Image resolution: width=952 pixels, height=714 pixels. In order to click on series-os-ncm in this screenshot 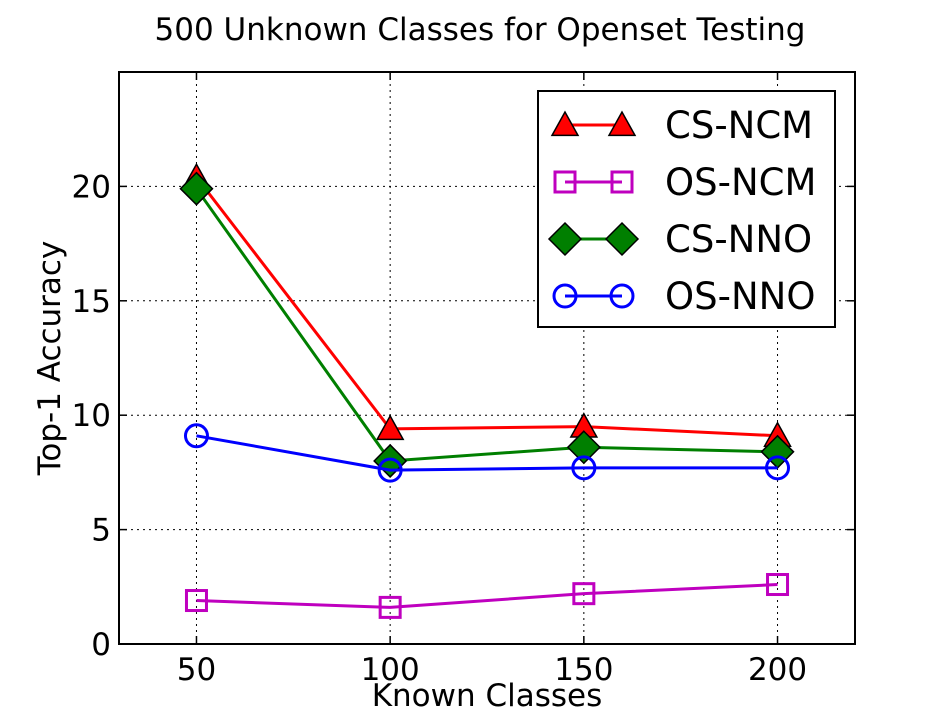, I will do `click(487, 596)`.